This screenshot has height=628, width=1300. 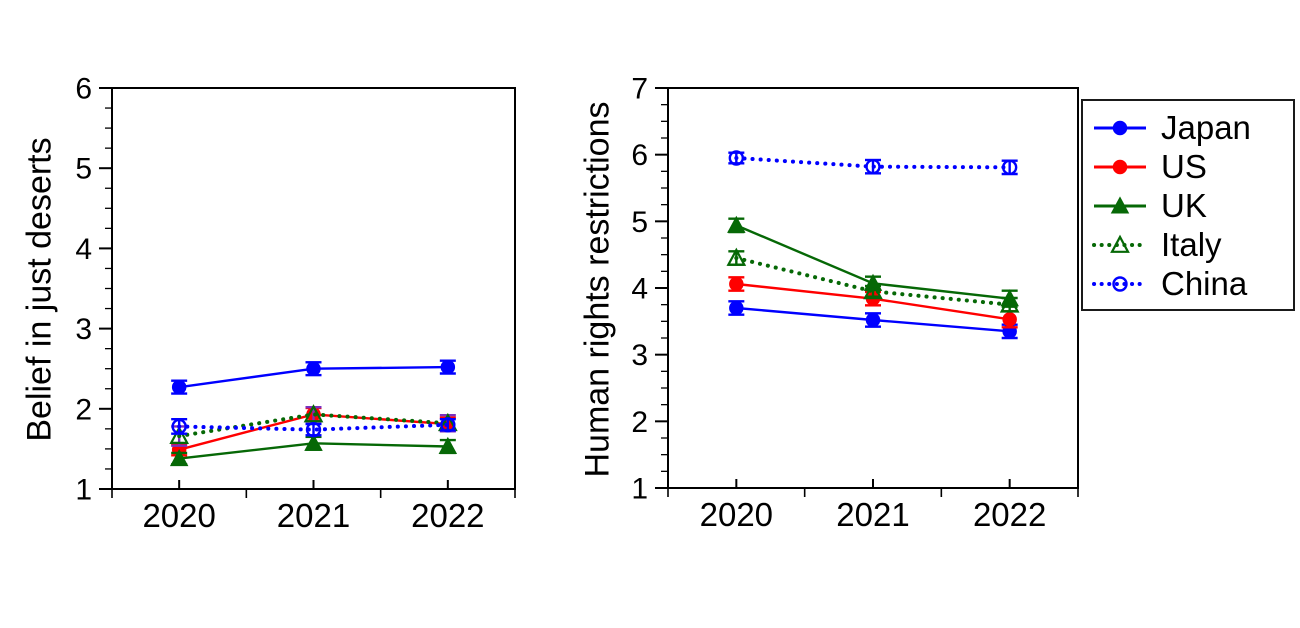 I want to click on legend-item-italy: Italy, so click(x=1188, y=244).